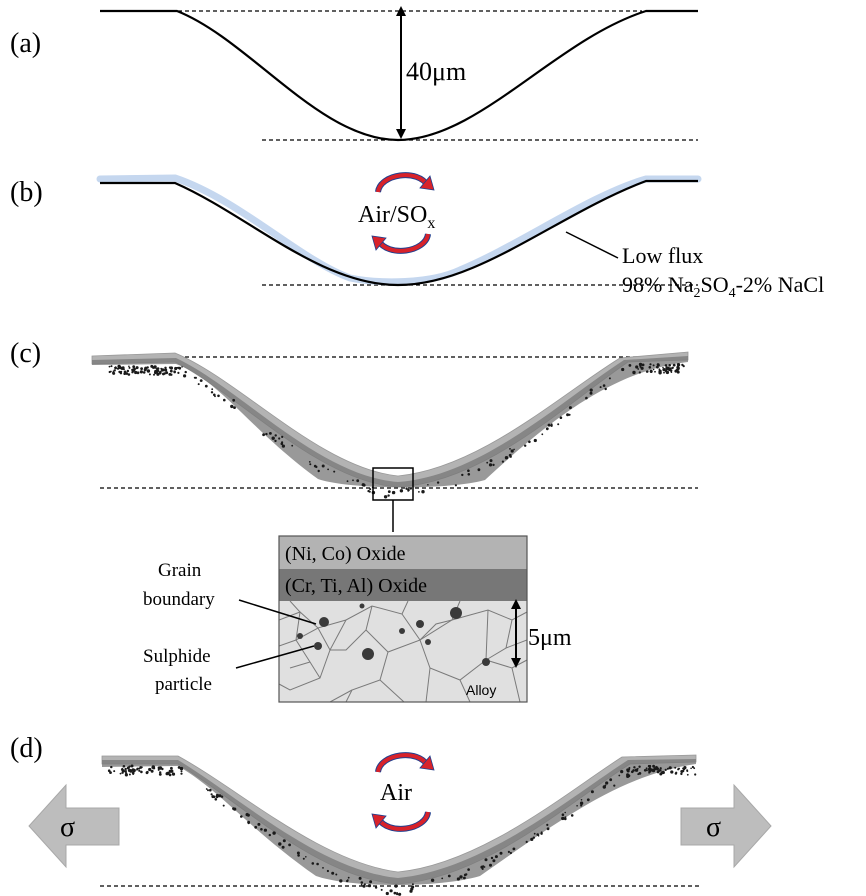  What do you see at coordinates (481, 690) in the screenshot?
I see `alloy-label: Alloy` at bounding box center [481, 690].